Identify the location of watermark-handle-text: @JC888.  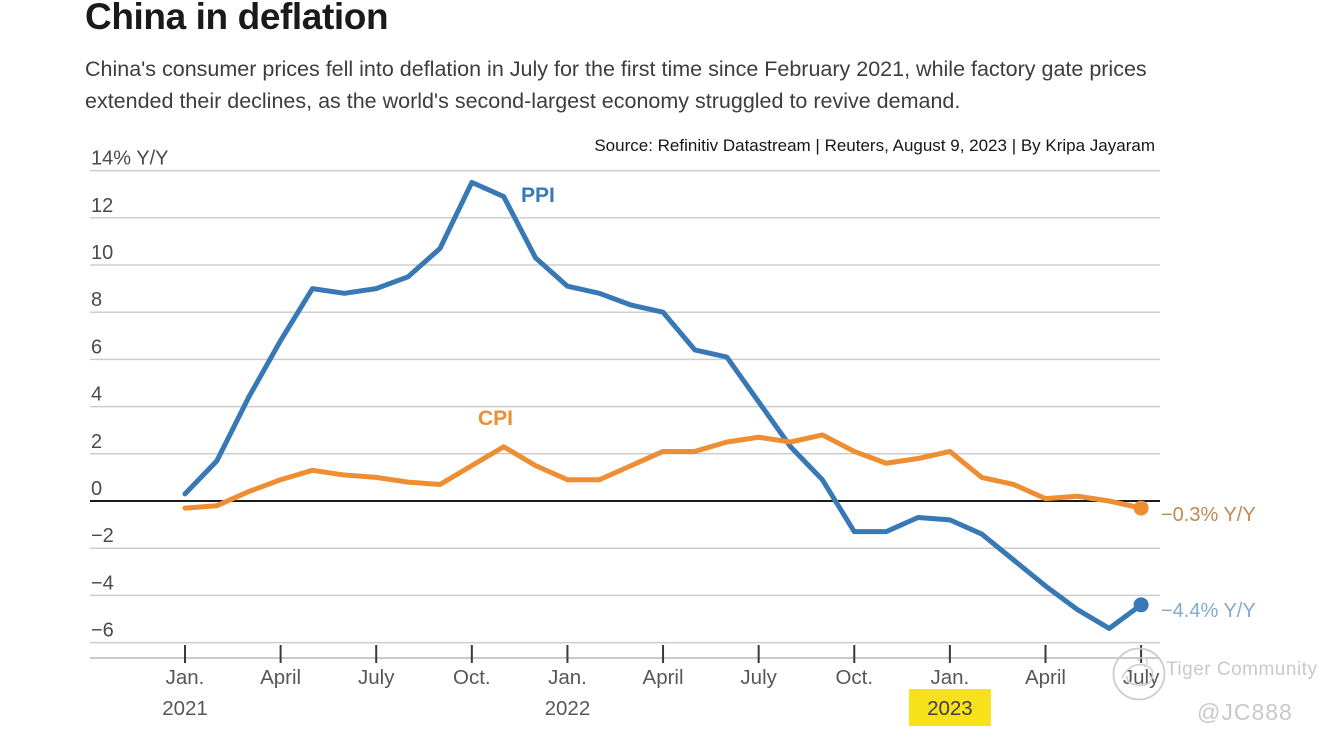
(1245, 712).